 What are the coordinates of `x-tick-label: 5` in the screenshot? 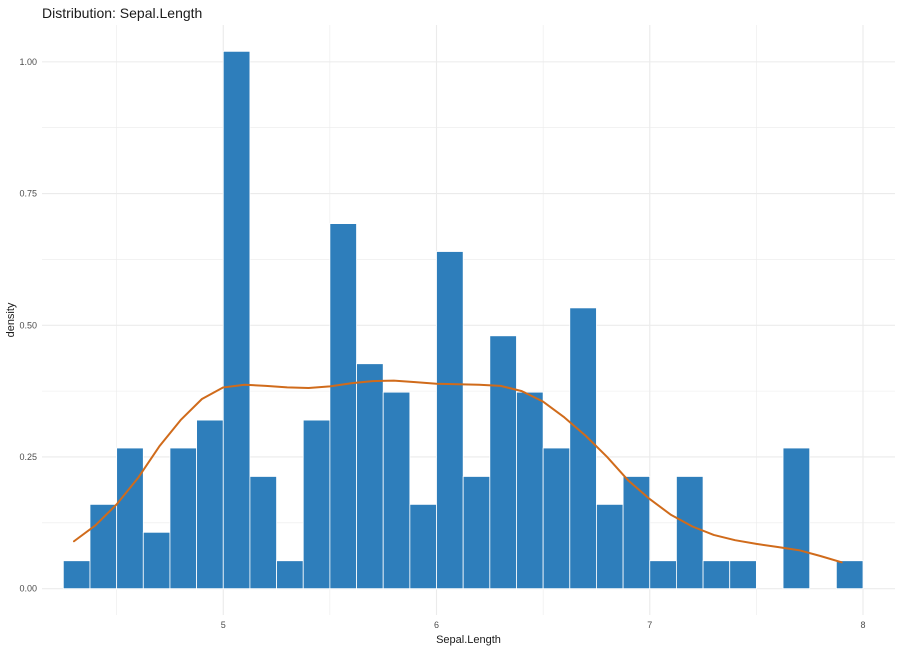 It's located at (223, 625).